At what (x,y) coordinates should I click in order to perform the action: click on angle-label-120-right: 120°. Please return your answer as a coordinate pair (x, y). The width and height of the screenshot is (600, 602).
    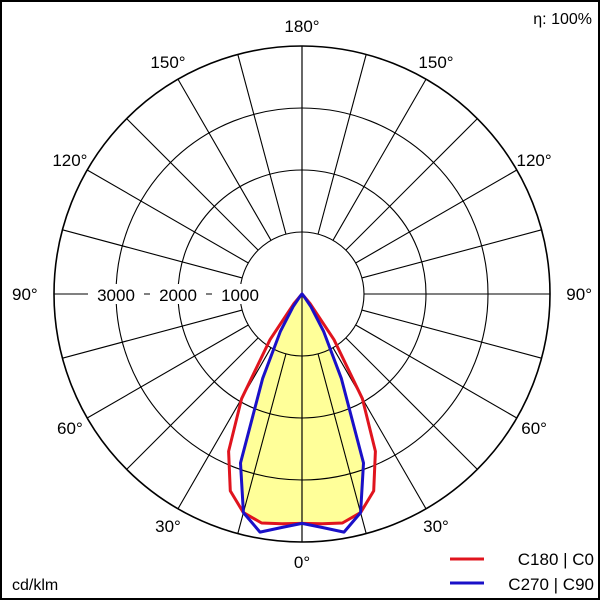
    Looking at the image, I should click on (534, 160).